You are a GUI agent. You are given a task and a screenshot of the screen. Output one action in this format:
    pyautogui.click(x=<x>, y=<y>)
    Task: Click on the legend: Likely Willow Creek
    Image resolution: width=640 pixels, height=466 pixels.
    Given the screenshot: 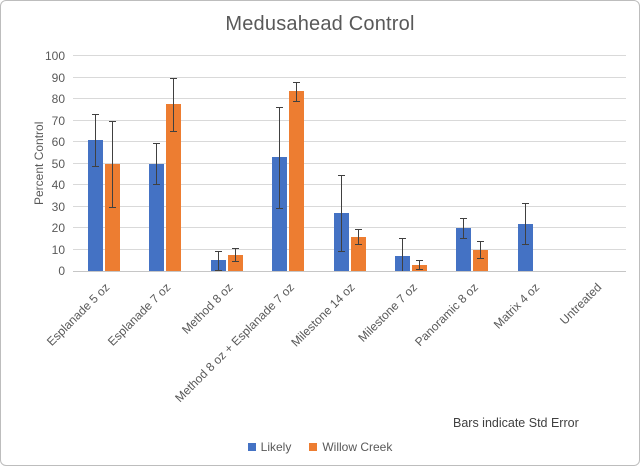 What is the action you would take?
    pyautogui.click(x=320, y=447)
    